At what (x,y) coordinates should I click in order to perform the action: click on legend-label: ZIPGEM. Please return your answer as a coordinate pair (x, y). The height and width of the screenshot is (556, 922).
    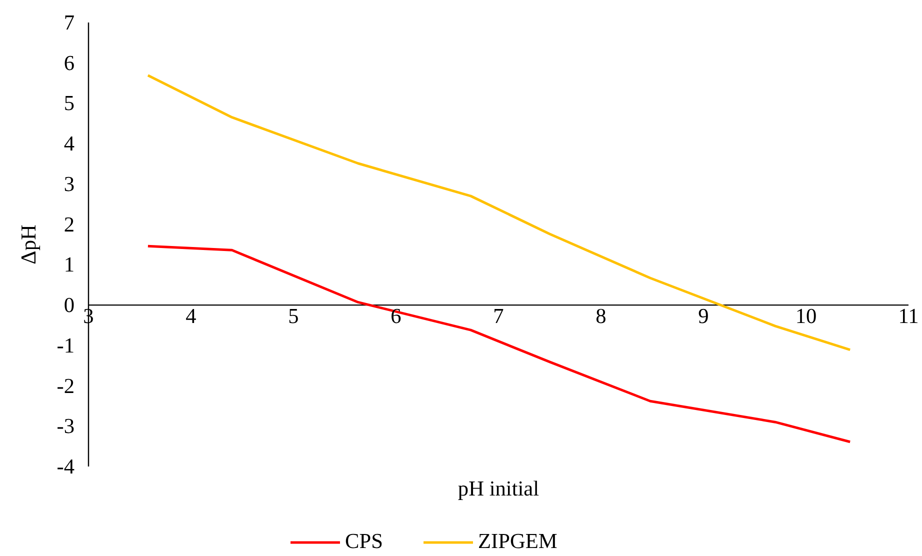
    Looking at the image, I should click on (518, 541).